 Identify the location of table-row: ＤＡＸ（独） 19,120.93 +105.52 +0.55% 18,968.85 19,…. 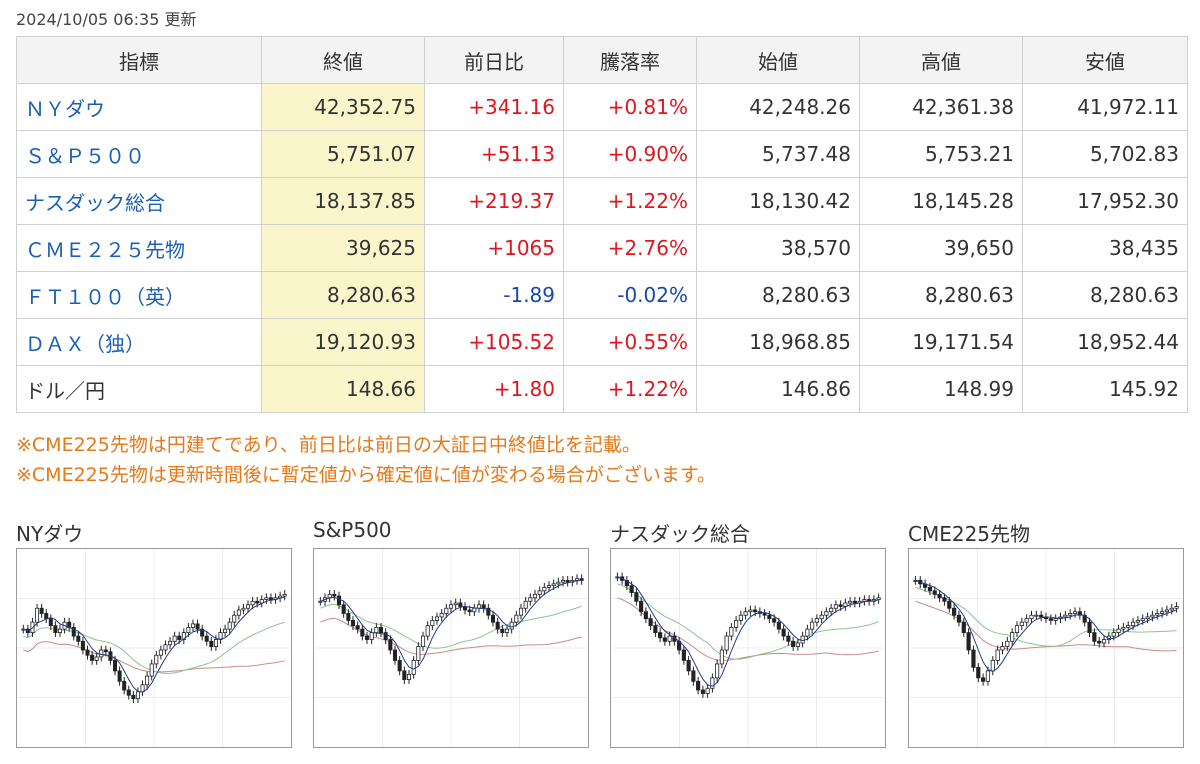
(602, 342).